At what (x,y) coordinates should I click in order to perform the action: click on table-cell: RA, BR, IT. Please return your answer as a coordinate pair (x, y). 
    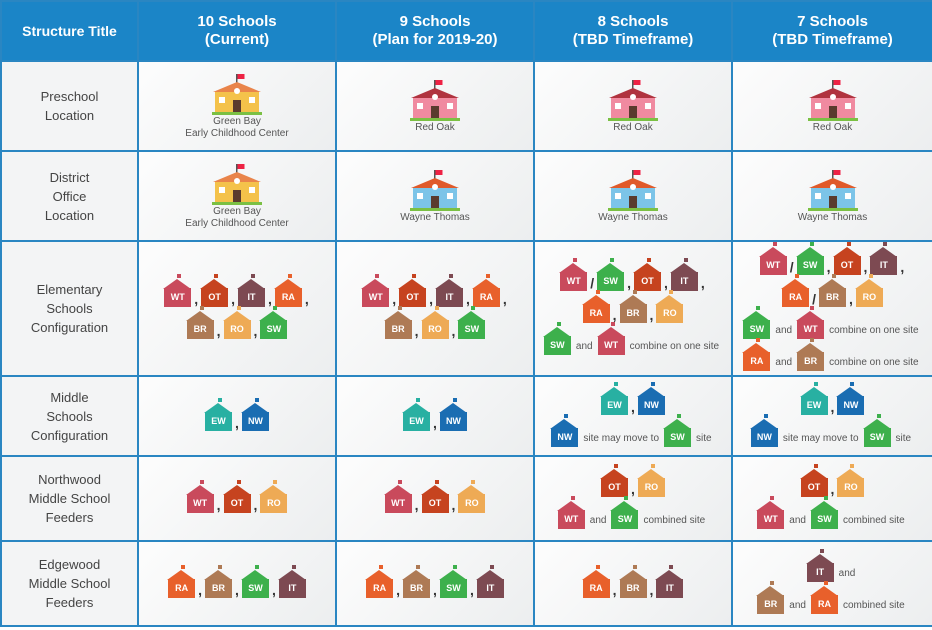
    Looking at the image, I should click on (633, 583).